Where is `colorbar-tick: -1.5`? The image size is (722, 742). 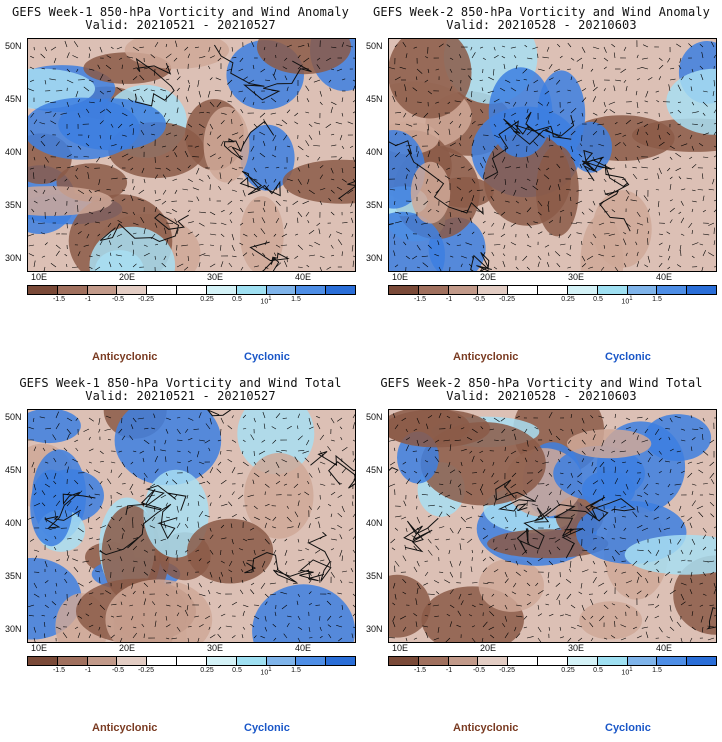 colorbar-tick: -1.5 is located at coordinates (420, 670).